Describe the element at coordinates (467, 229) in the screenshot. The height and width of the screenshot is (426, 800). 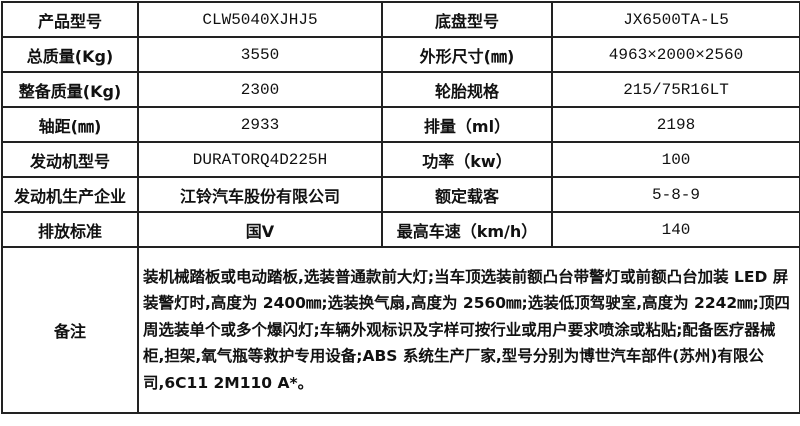
I see `field-label: 最高车速（km/h）` at that location.